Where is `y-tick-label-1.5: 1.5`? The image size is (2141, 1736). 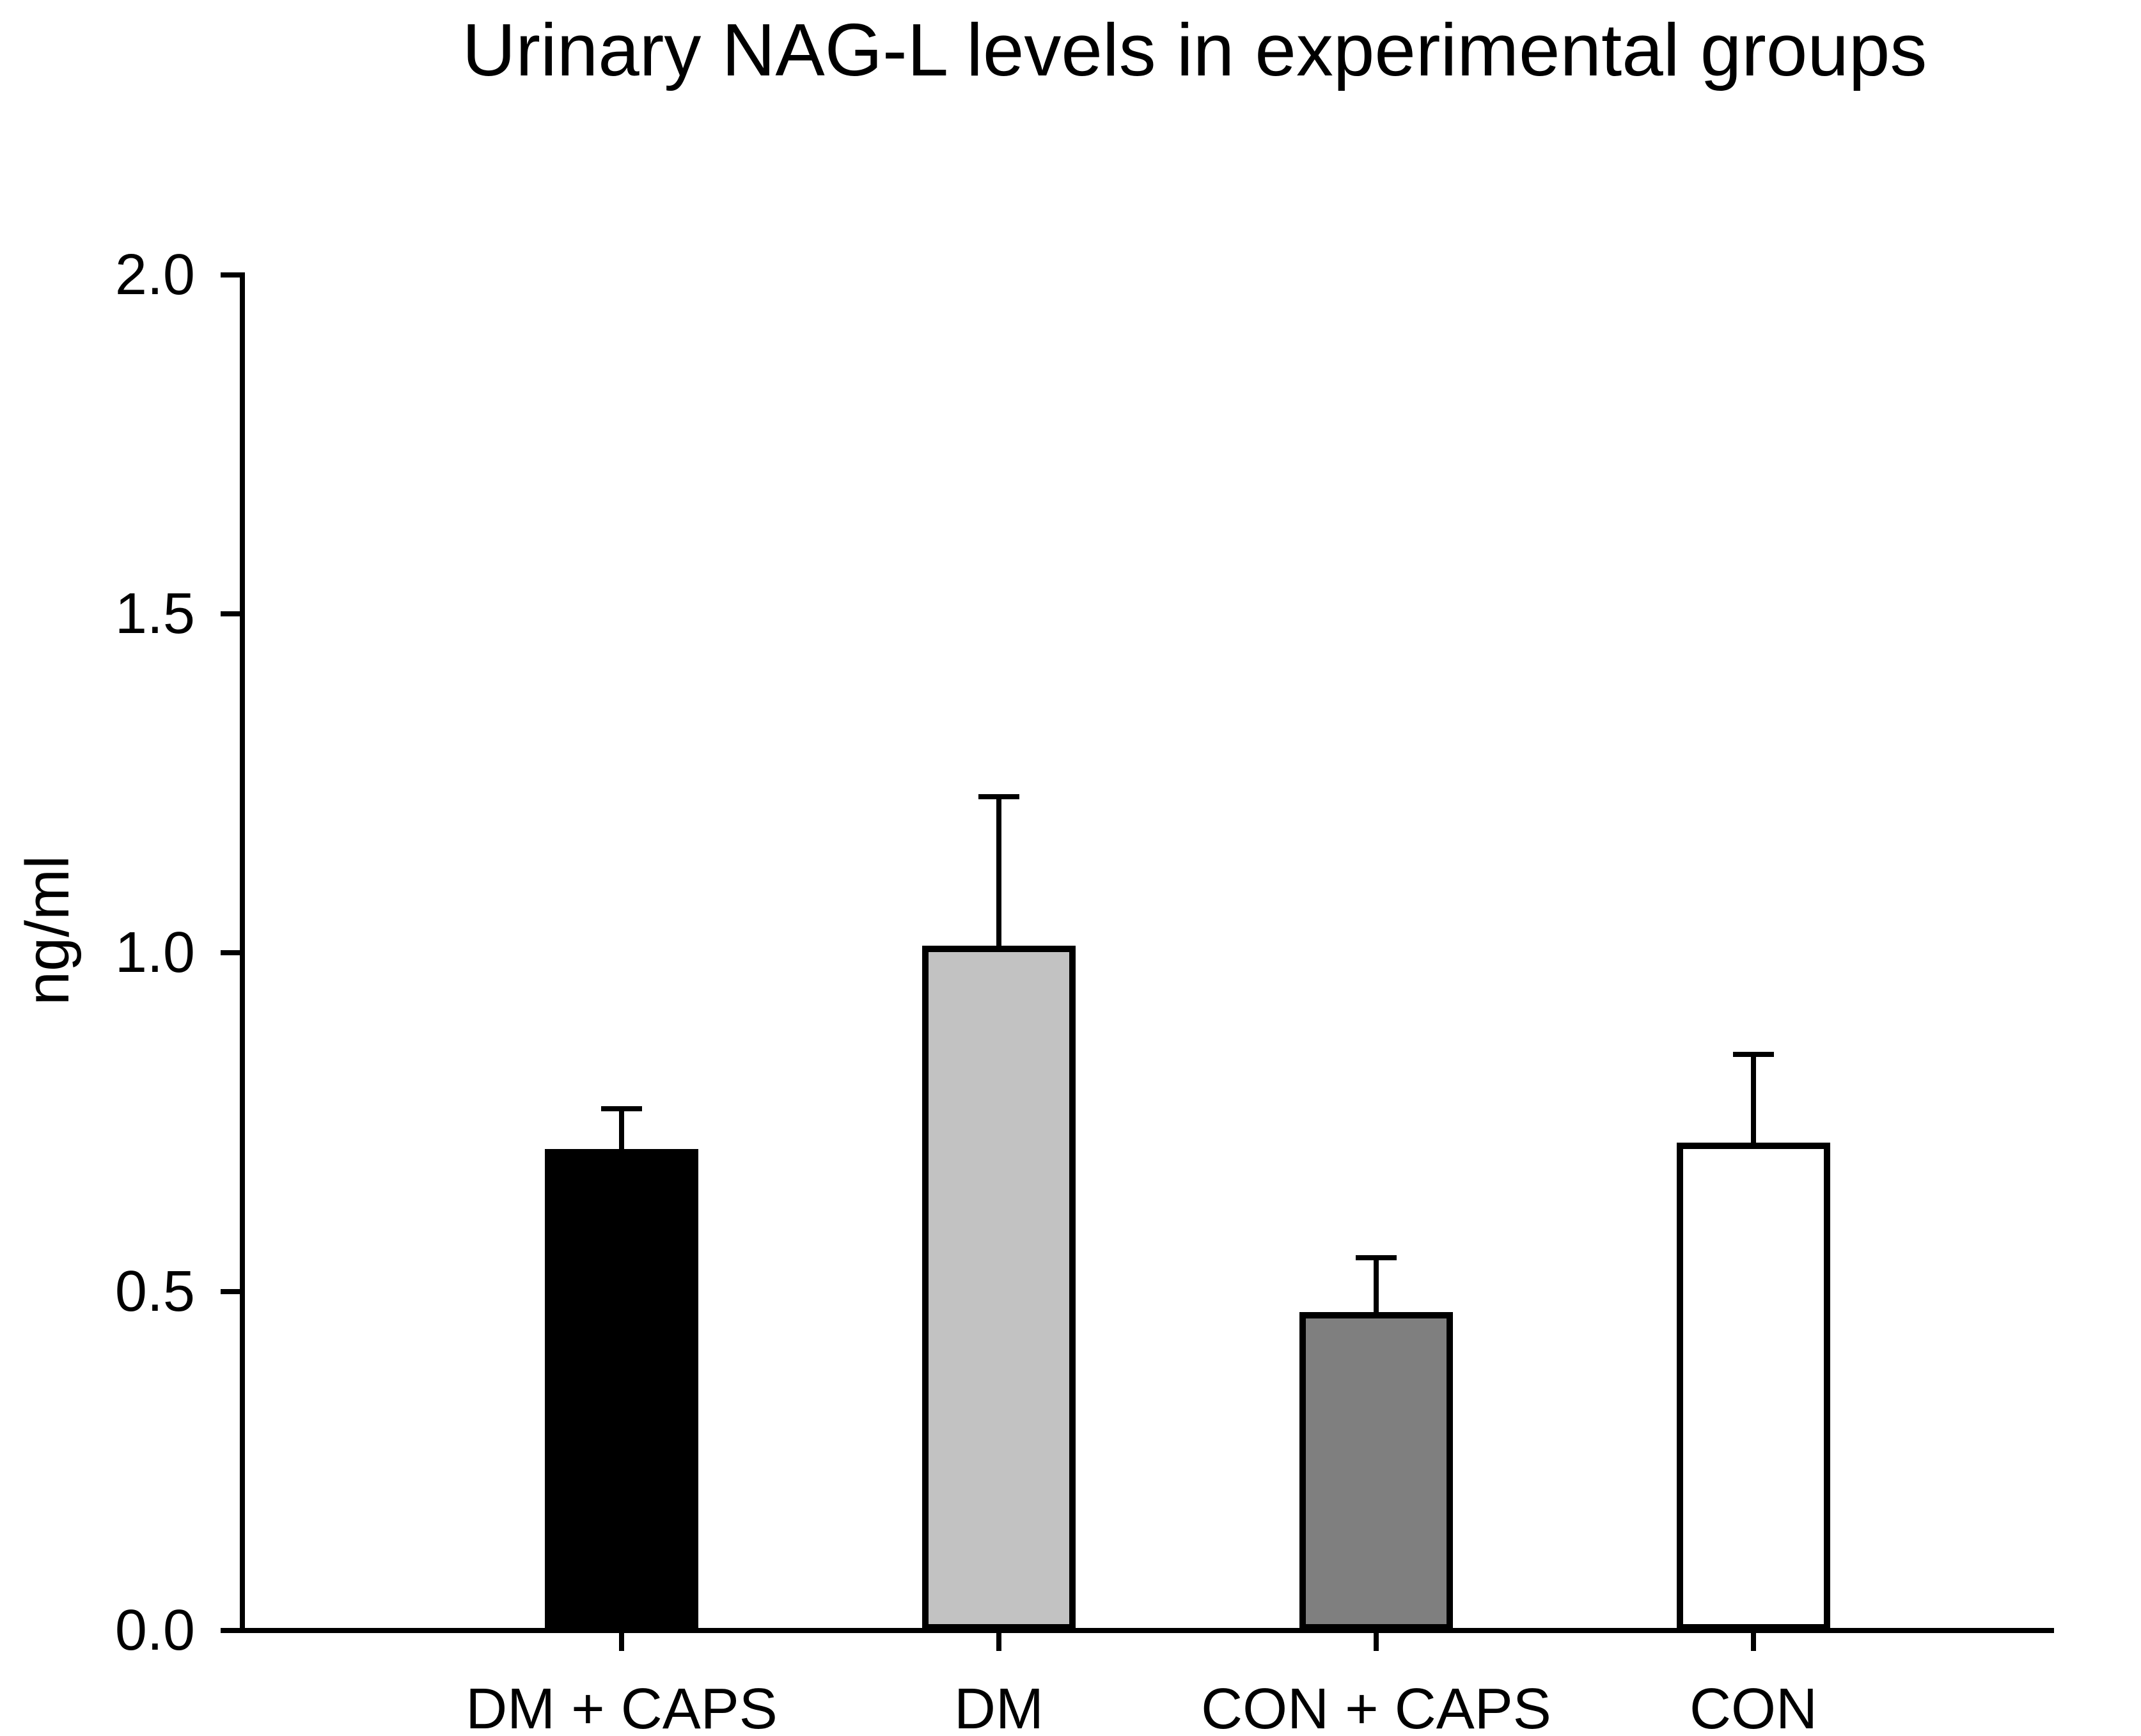
y-tick-label-1.5: 1.5 is located at coordinates (154, 614).